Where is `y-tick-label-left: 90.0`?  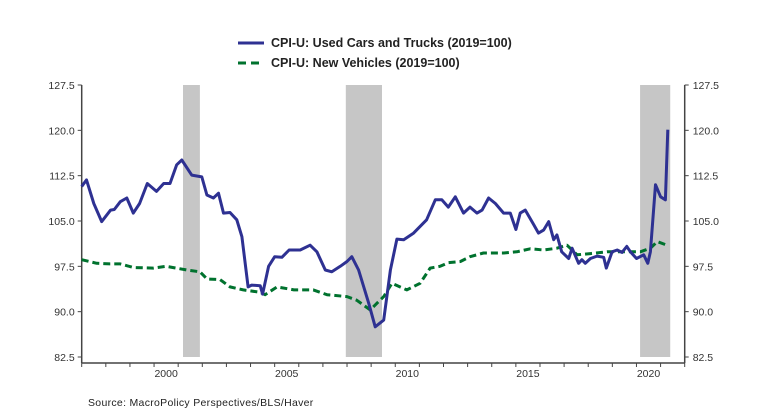
y-tick-label-left: 90.0 is located at coordinates (64, 313).